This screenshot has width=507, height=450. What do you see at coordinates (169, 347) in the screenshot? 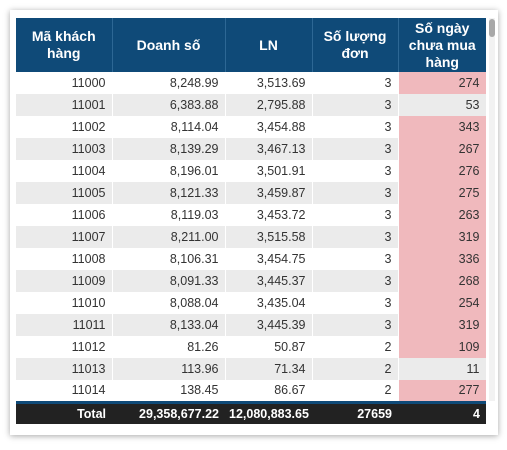
I see `revenue-cell: 81.26` at bounding box center [169, 347].